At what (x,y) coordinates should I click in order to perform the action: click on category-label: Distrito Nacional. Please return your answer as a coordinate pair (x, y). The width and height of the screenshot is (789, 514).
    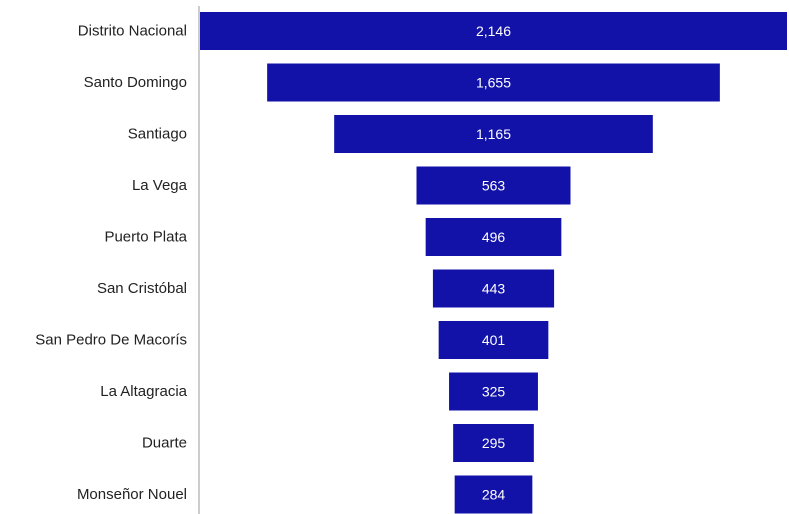
    Looking at the image, I should click on (132, 31).